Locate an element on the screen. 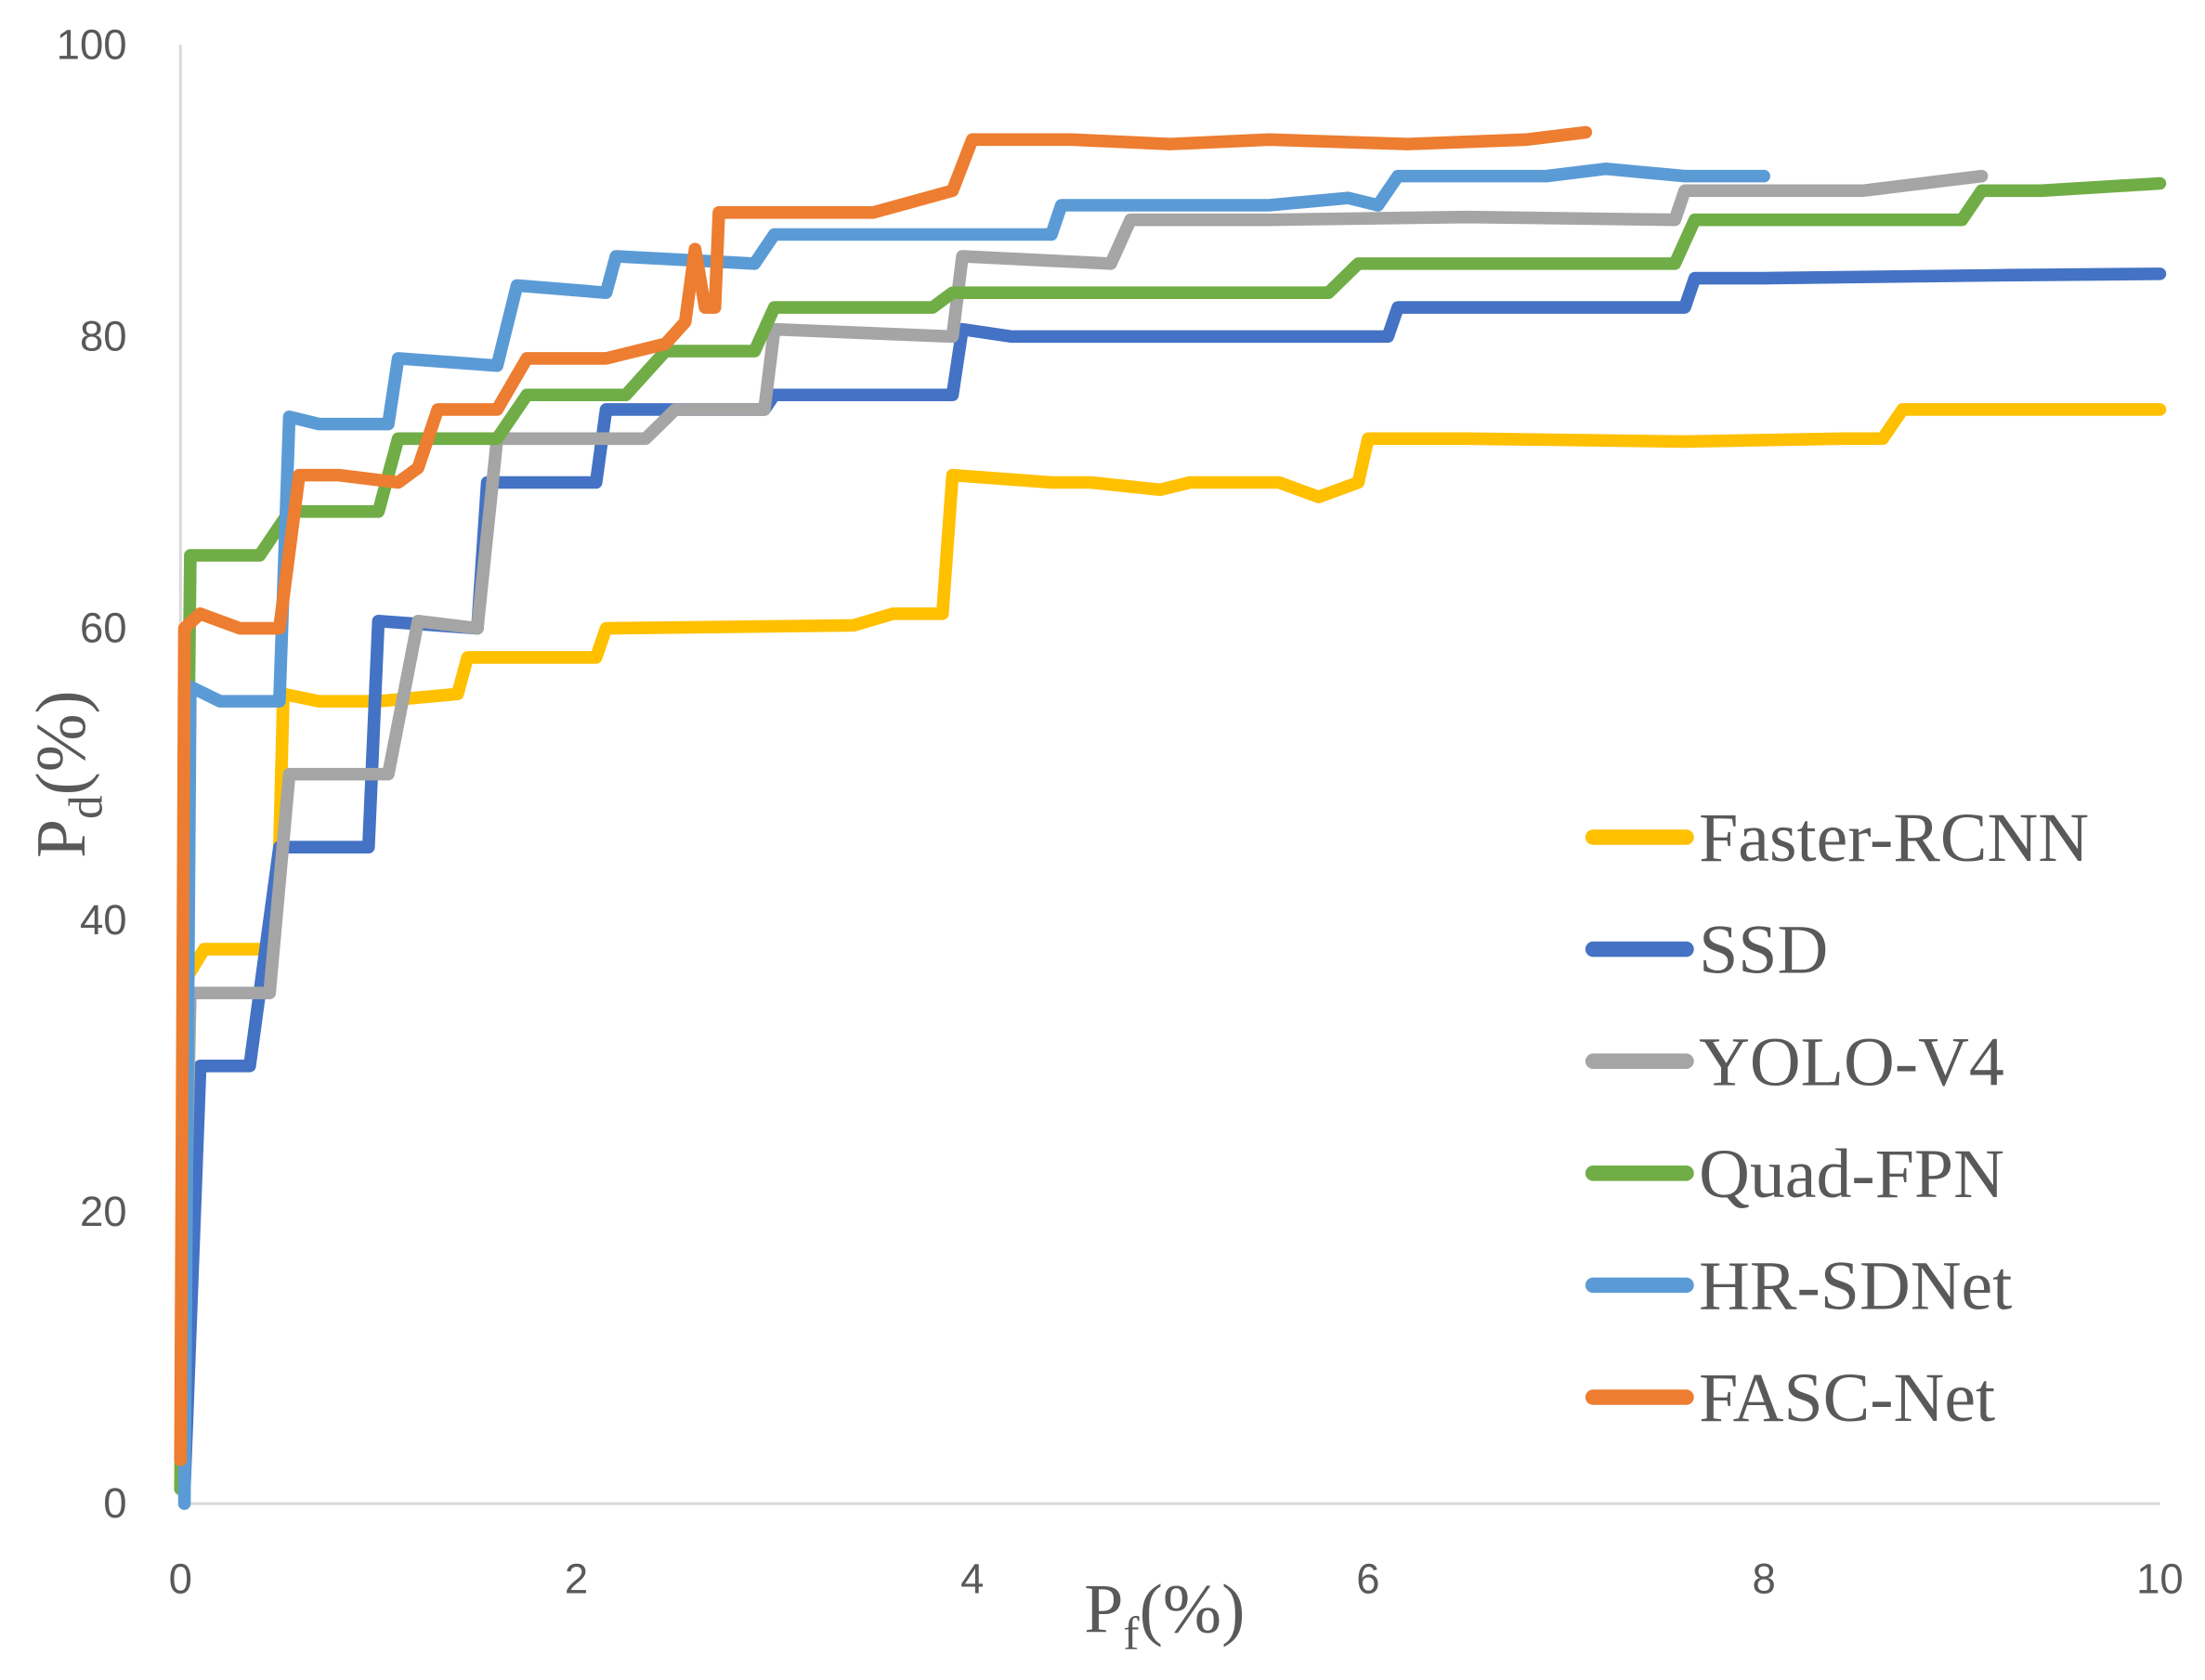  x-axis-title: Pf(%) is located at coordinates (1164, 1615).